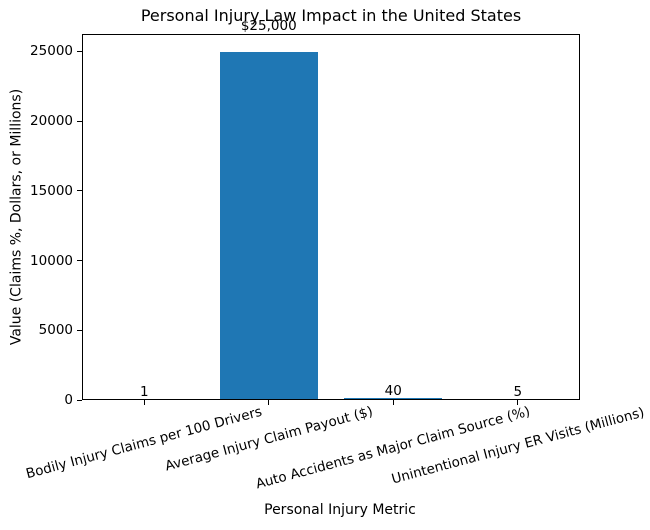  What do you see at coordinates (393, 391) in the screenshot?
I see `bar-value-label: 40` at bounding box center [393, 391].